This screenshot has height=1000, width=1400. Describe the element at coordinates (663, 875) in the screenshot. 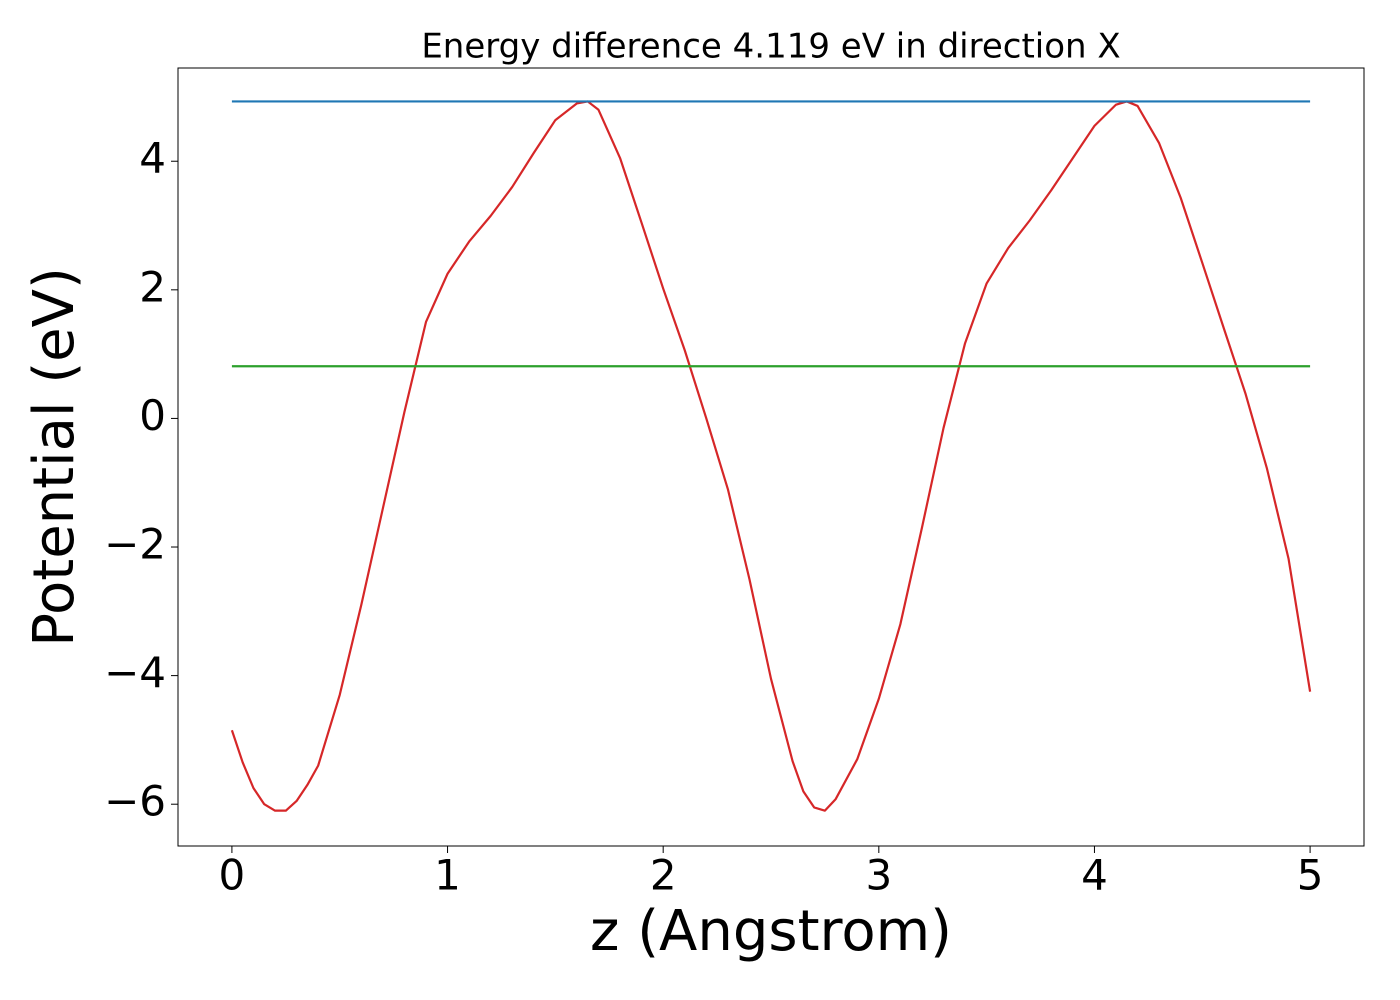

I see `x-tick-label: 2` at that location.